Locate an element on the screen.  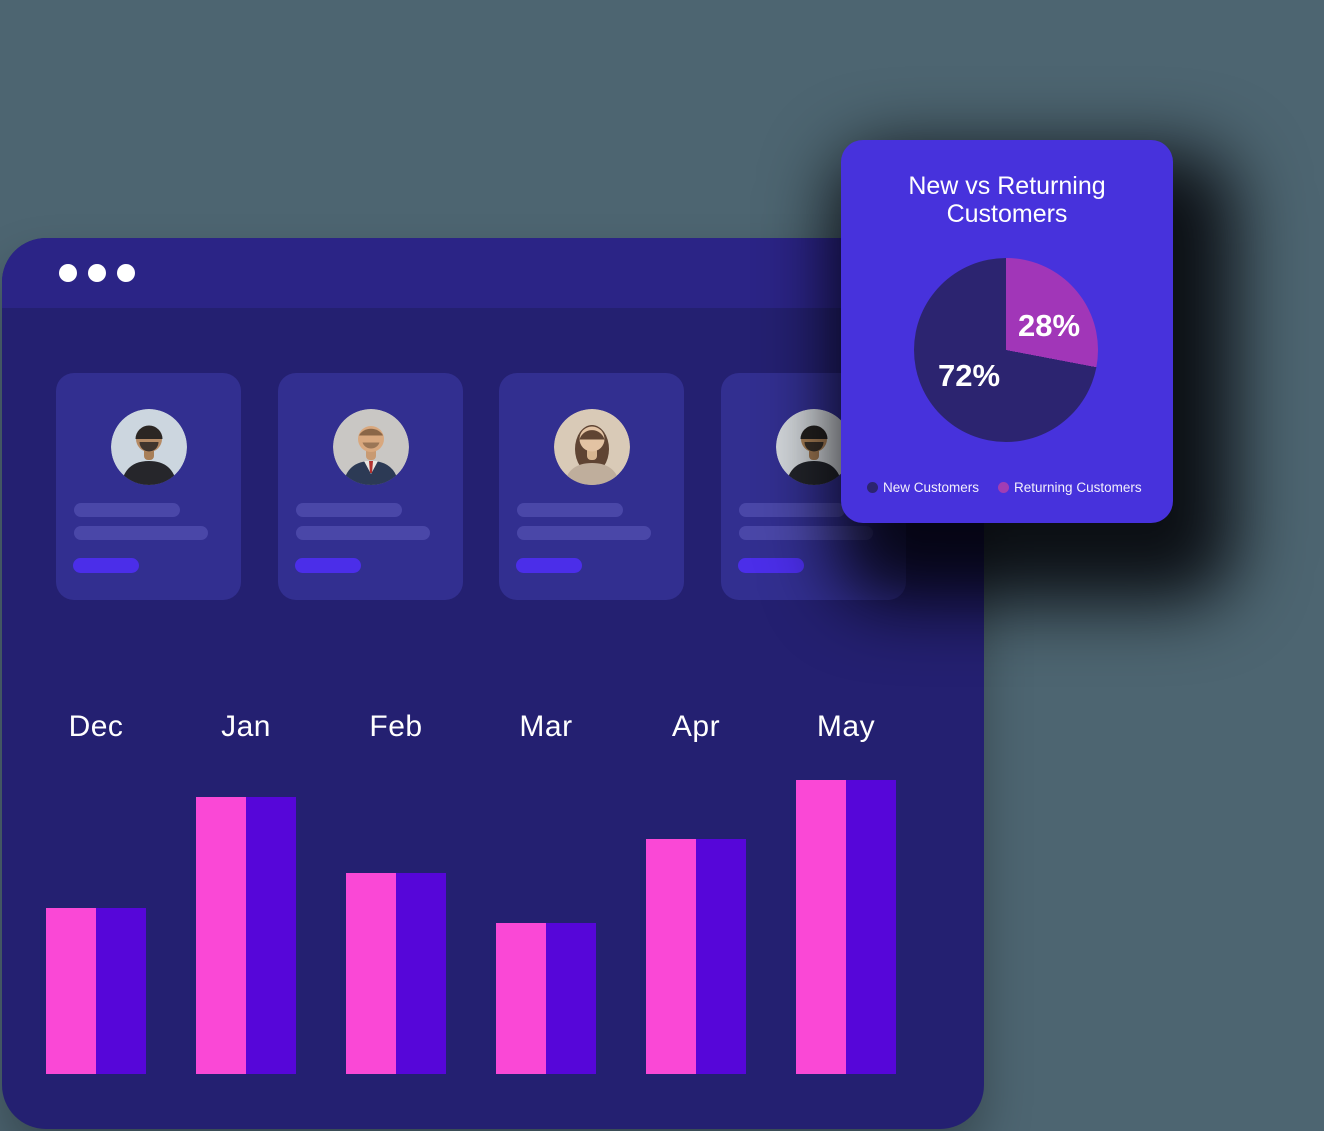
pie-value-new: 72% is located at coordinates (969, 375).